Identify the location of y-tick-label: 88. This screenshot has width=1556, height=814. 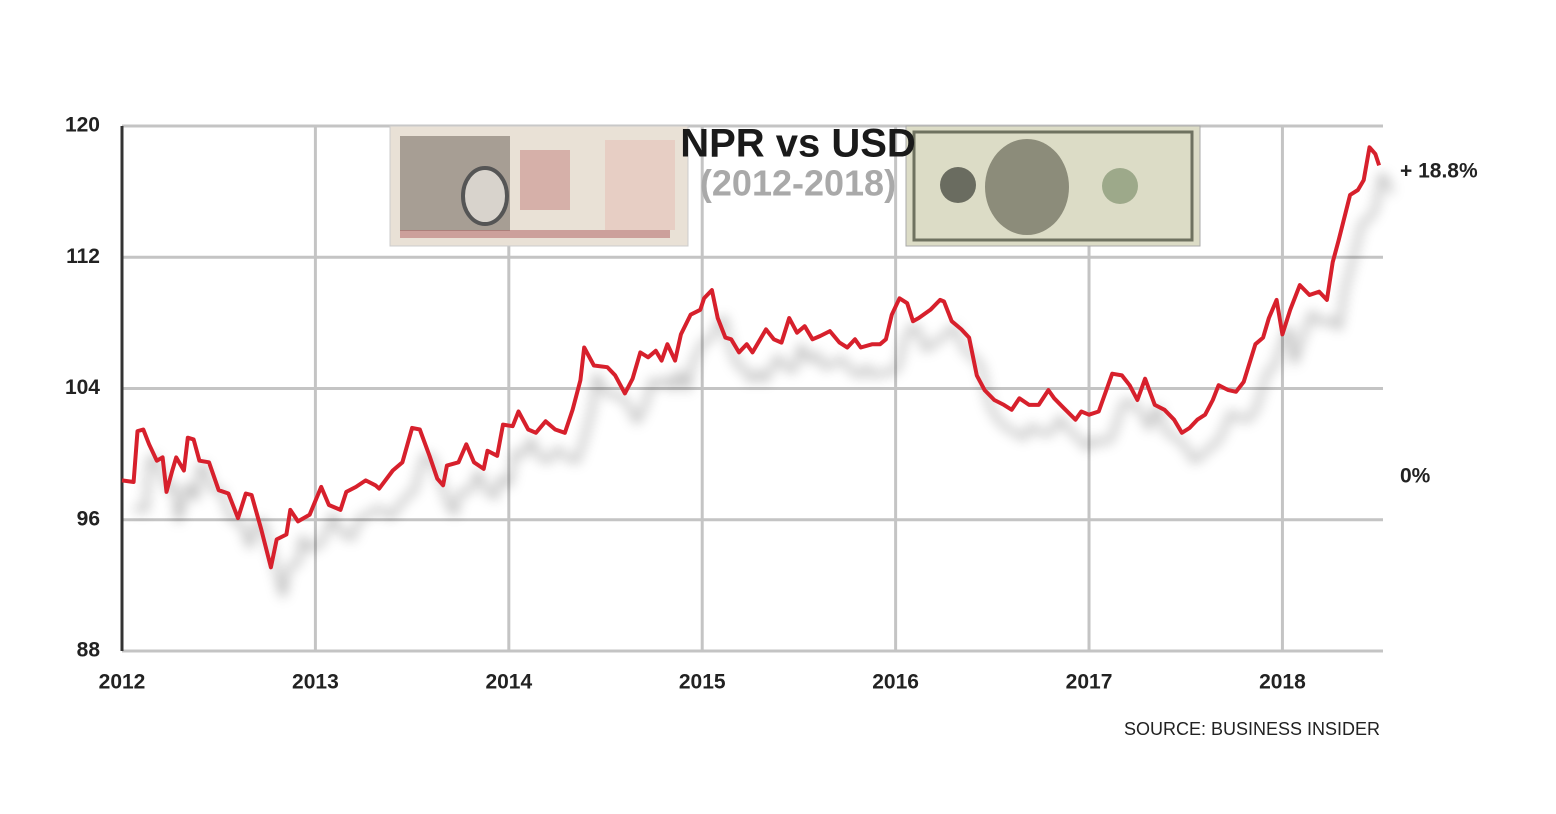
(89, 650).